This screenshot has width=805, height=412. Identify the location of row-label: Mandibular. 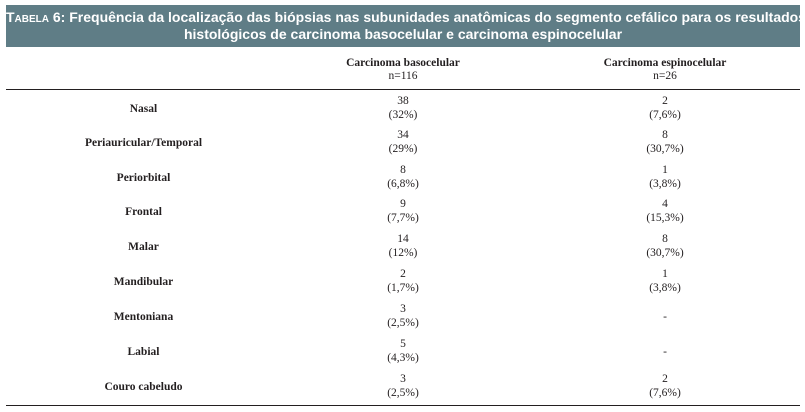
(143, 282).